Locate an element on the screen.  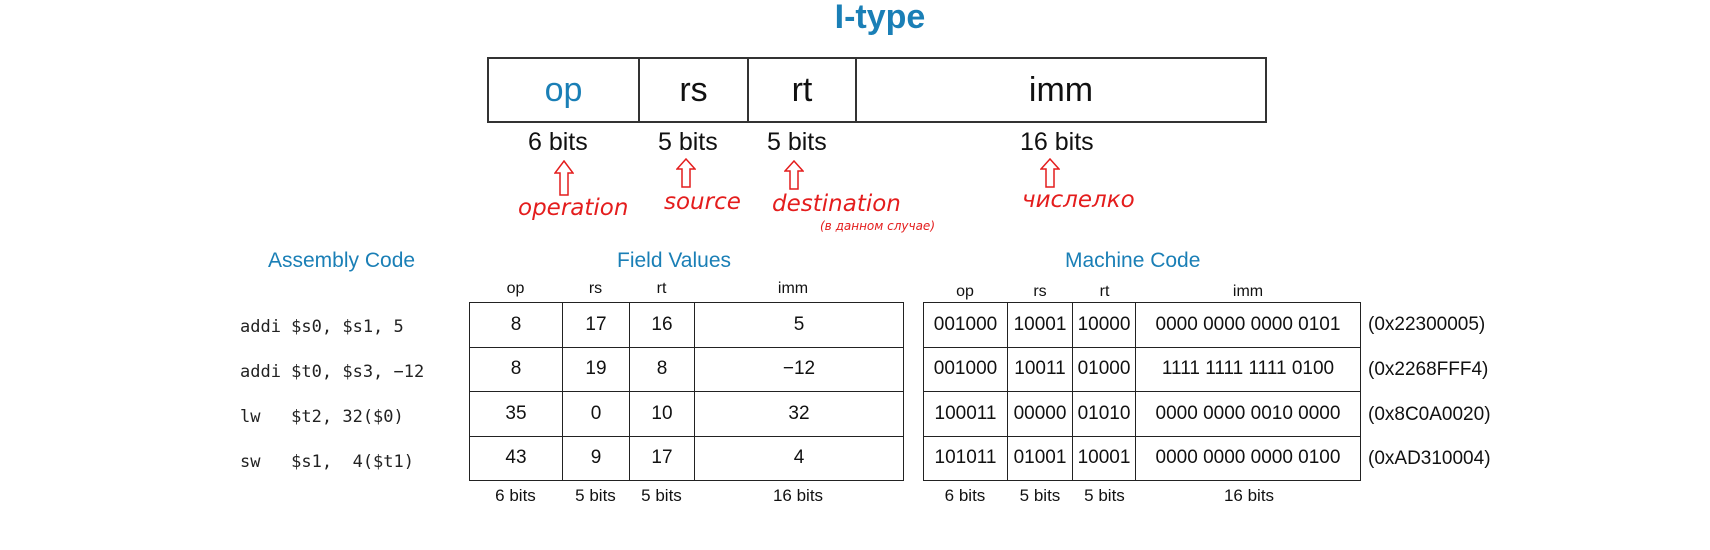
mc-col-op: op is located at coordinates (965, 291).